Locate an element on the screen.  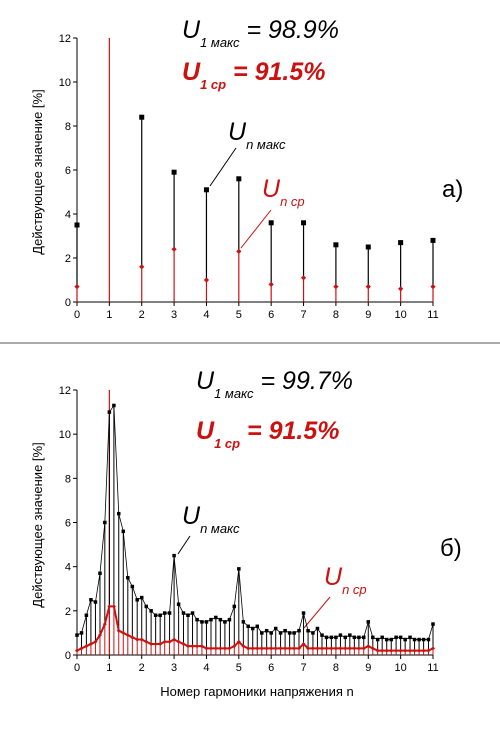
x-tick-label: 0 is located at coordinates (77, 668).